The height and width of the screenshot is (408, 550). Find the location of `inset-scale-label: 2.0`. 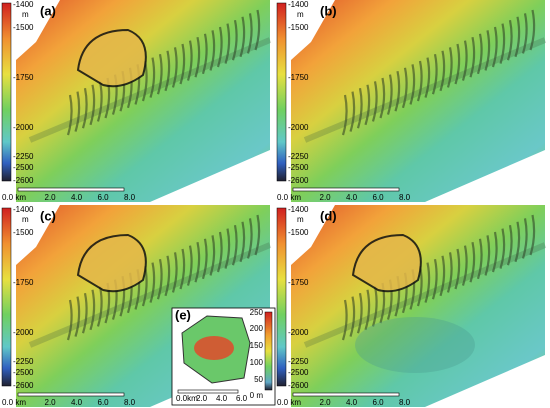

inset-scale-label: 2.0 is located at coordinates (202, 398).